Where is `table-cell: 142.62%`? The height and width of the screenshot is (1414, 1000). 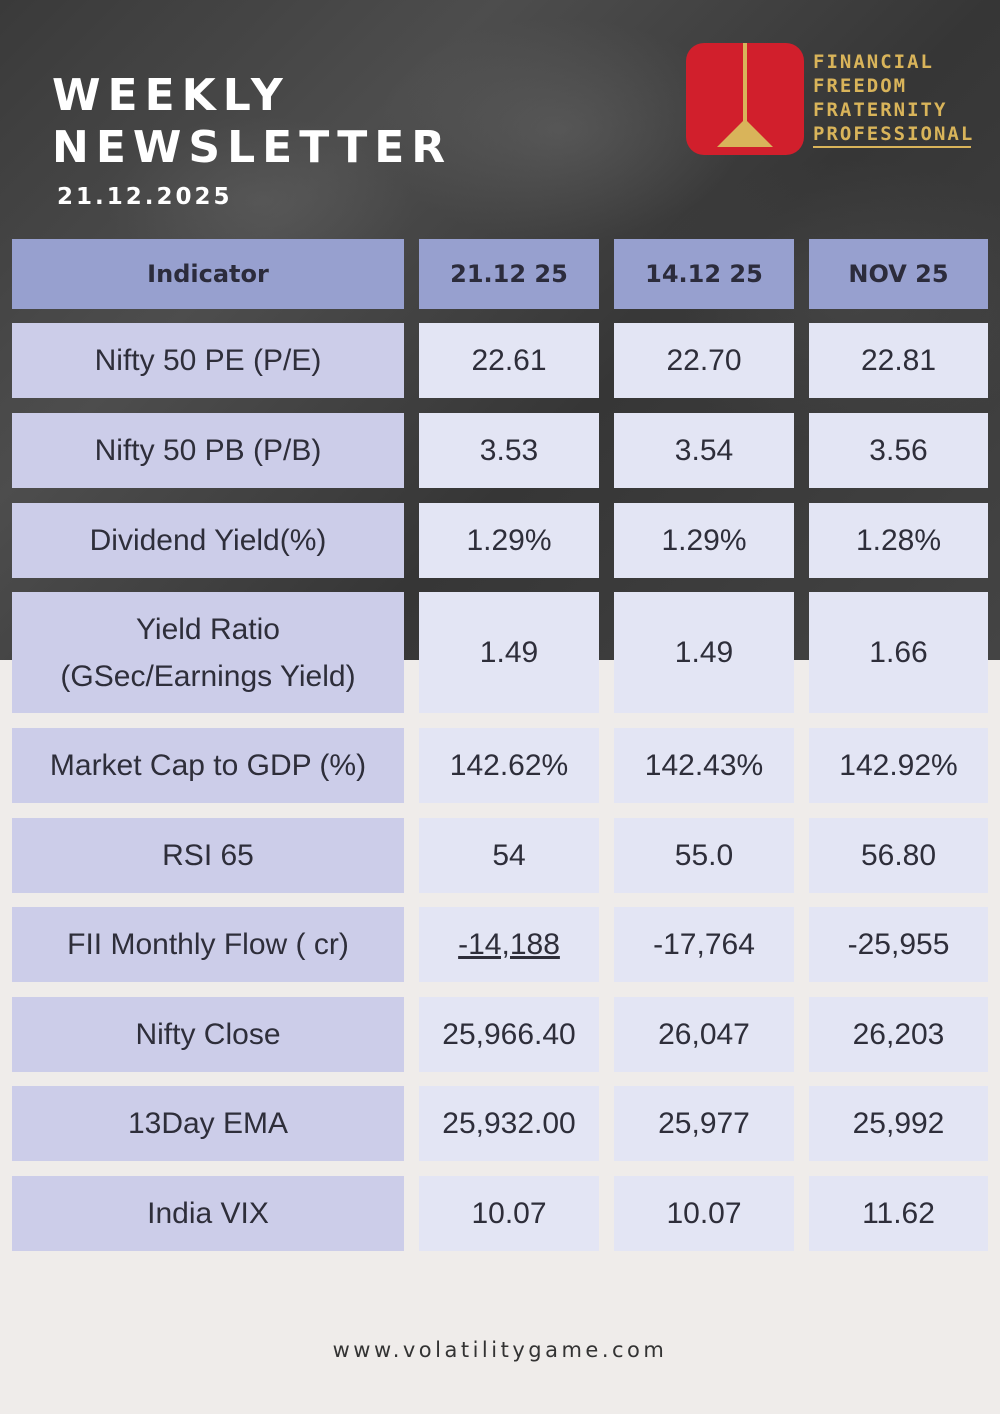 table-cell: 142.62% is located at coordinates (509, 765).